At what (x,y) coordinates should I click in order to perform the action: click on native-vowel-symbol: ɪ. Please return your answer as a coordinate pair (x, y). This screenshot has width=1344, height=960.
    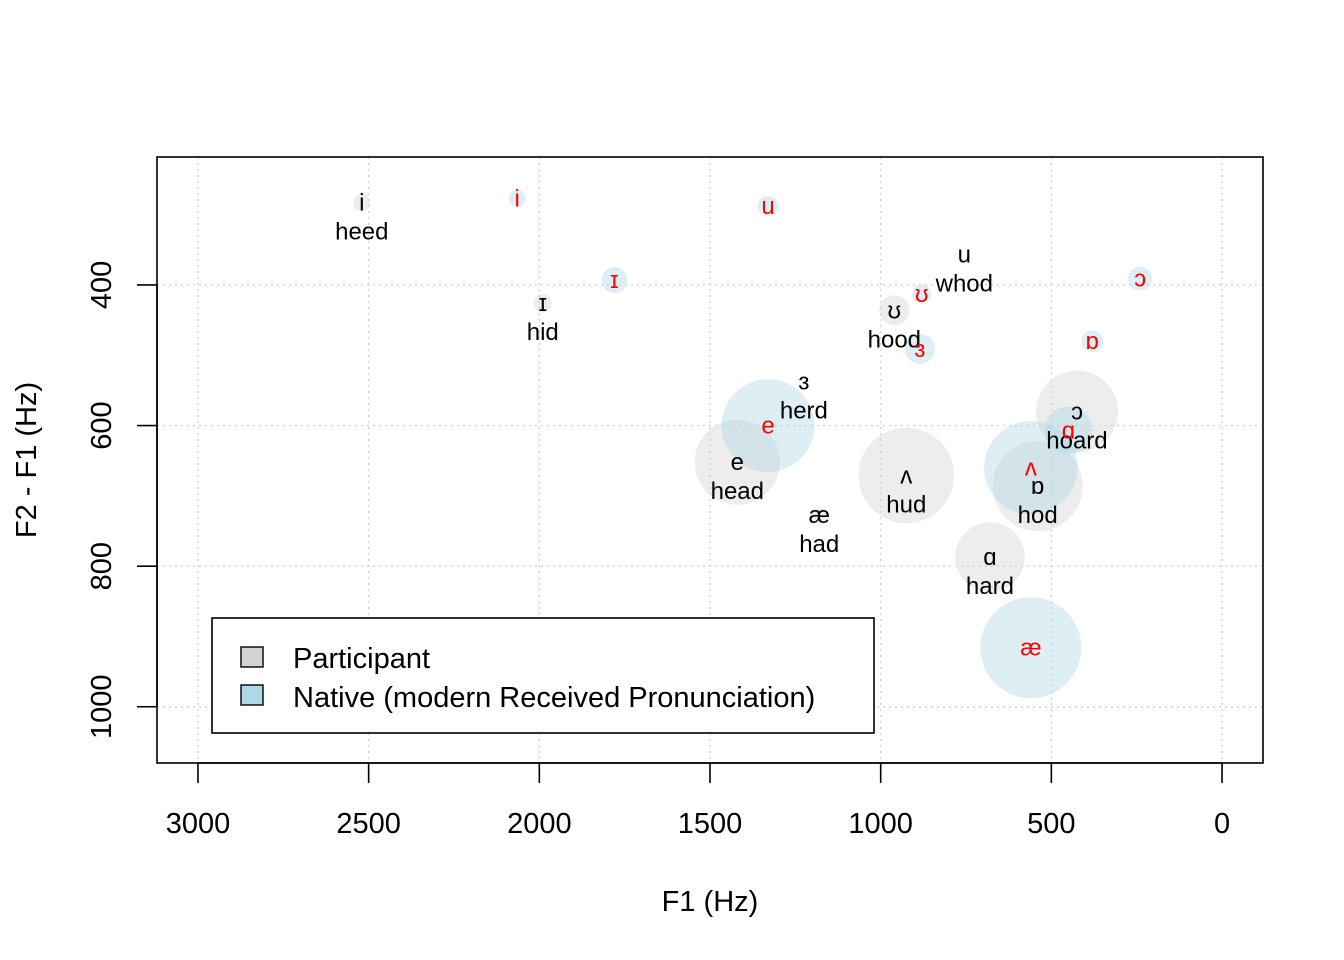
    Looking at the image, I should click on (614, 280).